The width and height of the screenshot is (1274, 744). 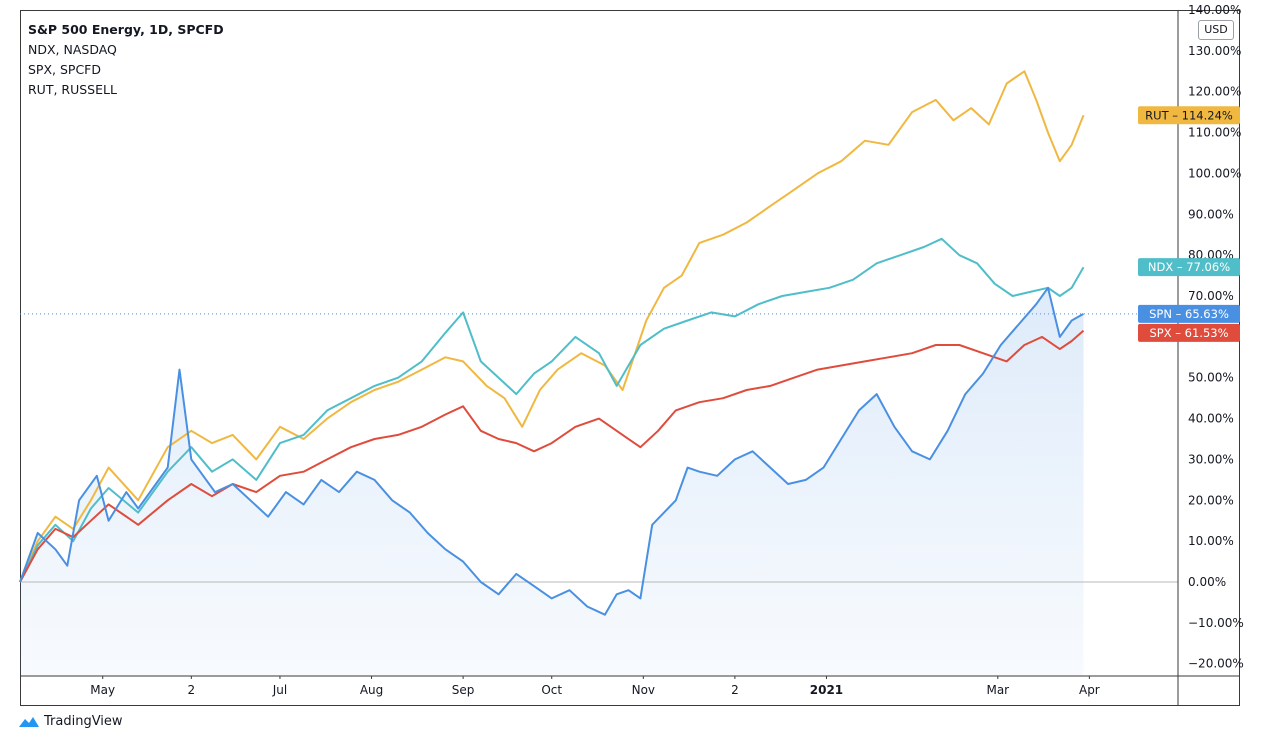 I want to click on x-tick-label: Jul, so click(x=279, y=690).